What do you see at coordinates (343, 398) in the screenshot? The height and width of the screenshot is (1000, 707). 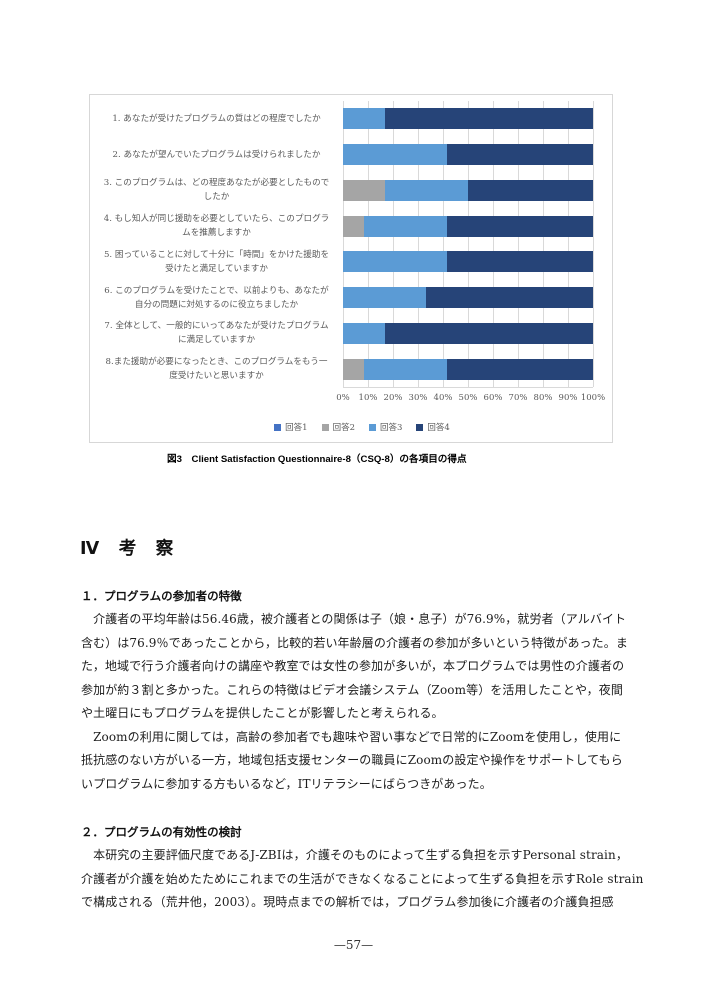 I see `x-axis-tick-label: 0%` at bounding box center [343, 398].